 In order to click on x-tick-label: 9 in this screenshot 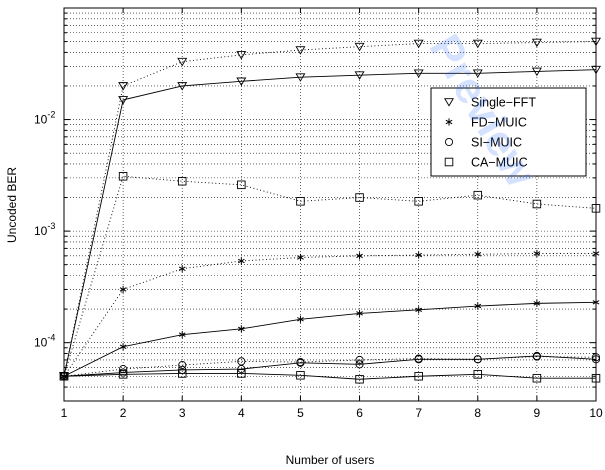, I will do `click(537, 413)`.